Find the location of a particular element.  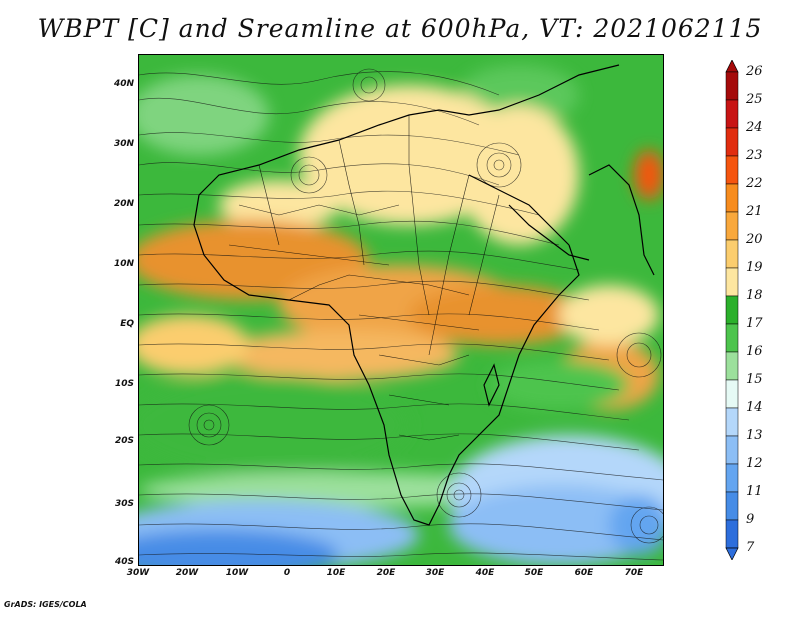

lon-label-20e: 20E is located at coordinates (386, 573).